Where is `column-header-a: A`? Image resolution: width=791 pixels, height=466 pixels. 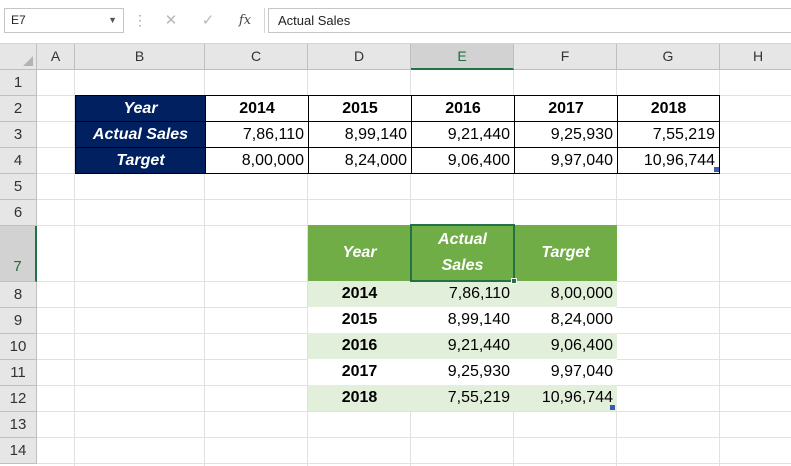
column-header-a: A is located at coordinates (56, 57).